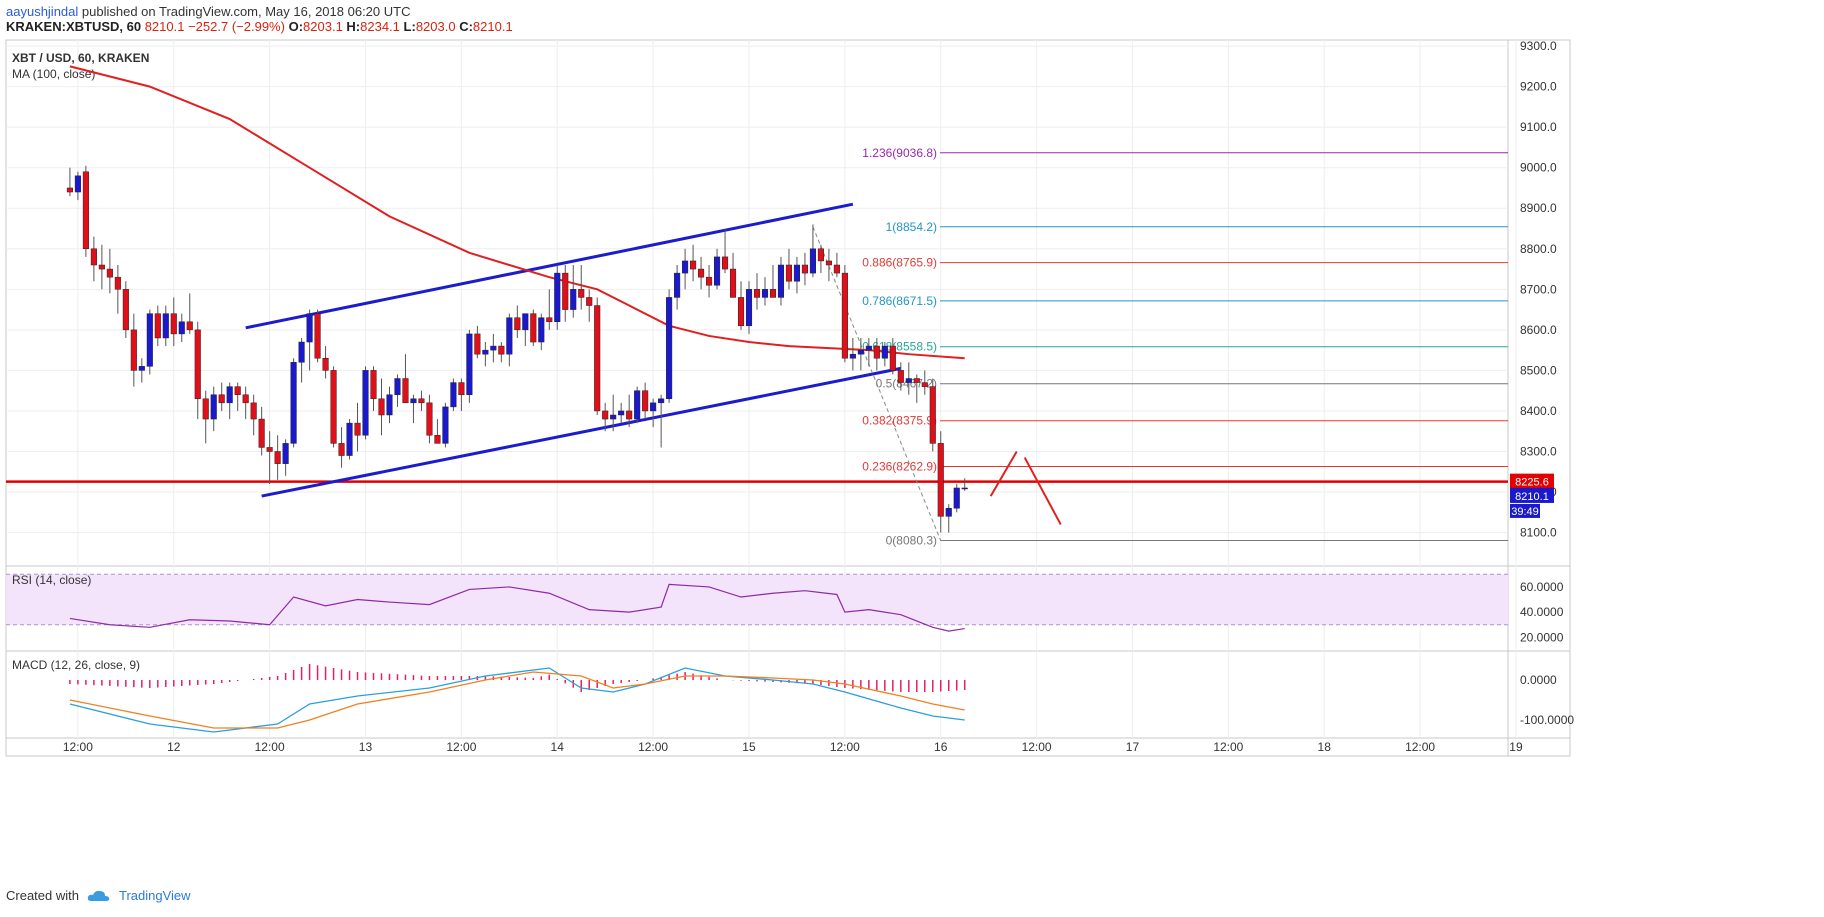 The image size is (1824, 917). I want to click on low-value: 8203.0, so click(435, 26).